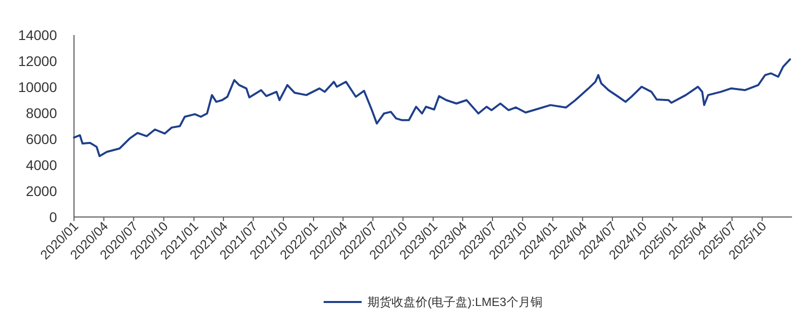  I want to click on legend-label: 期货收盘价(电子盘):LME3个月铜, so click(455, 302).